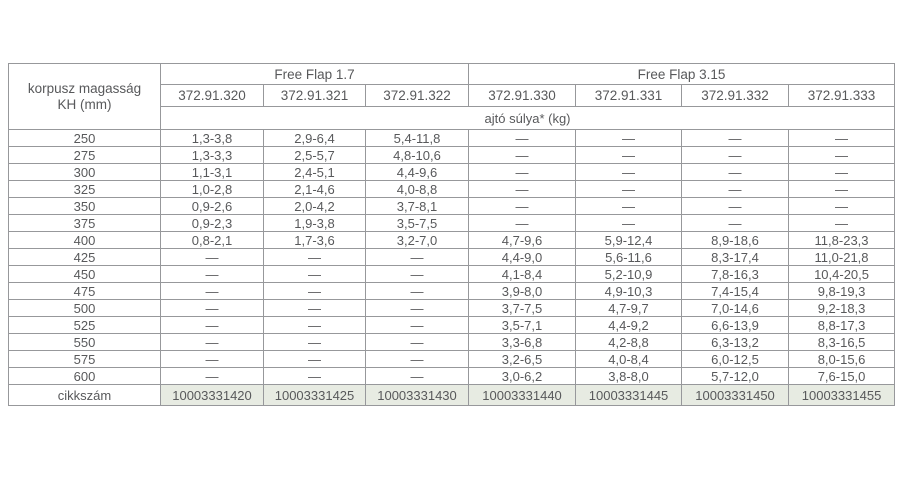 Image resolution: width=900 pixels, height=500 pixels. I want to click on kh-value-cell: 500, so click(84, 308).